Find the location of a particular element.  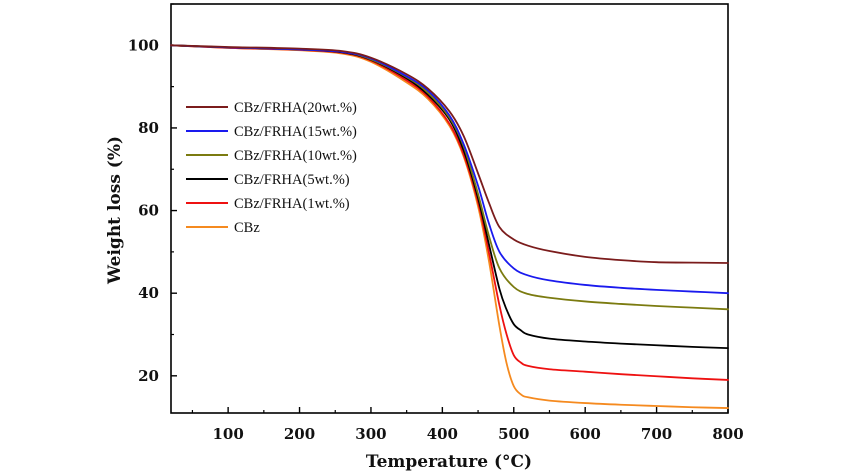

legend-label-3: CBz/FRHA(5wt.%) is located at coordinates (292, 180).